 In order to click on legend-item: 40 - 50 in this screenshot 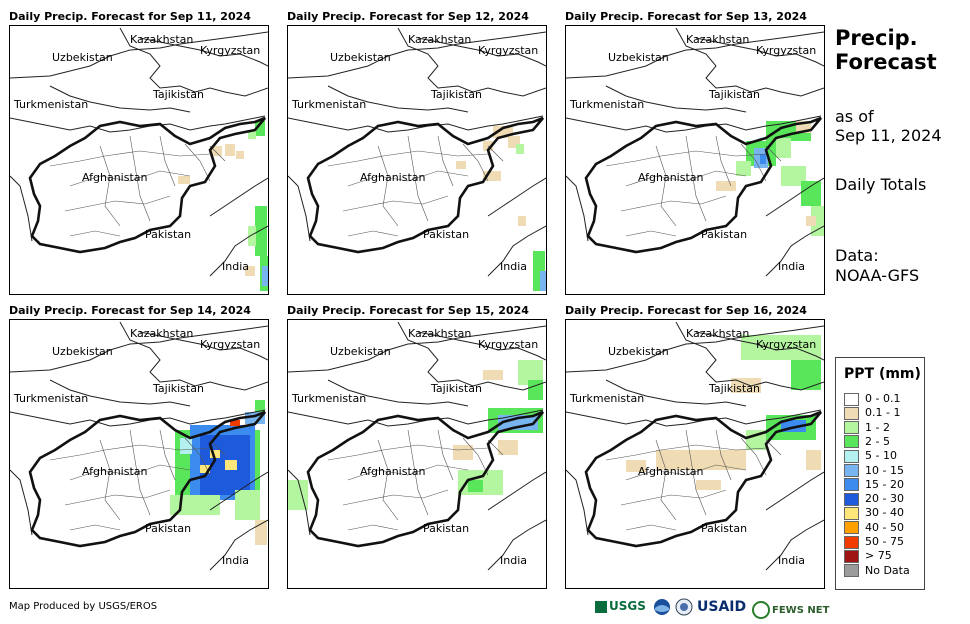, I will do `click(874, 528)`.